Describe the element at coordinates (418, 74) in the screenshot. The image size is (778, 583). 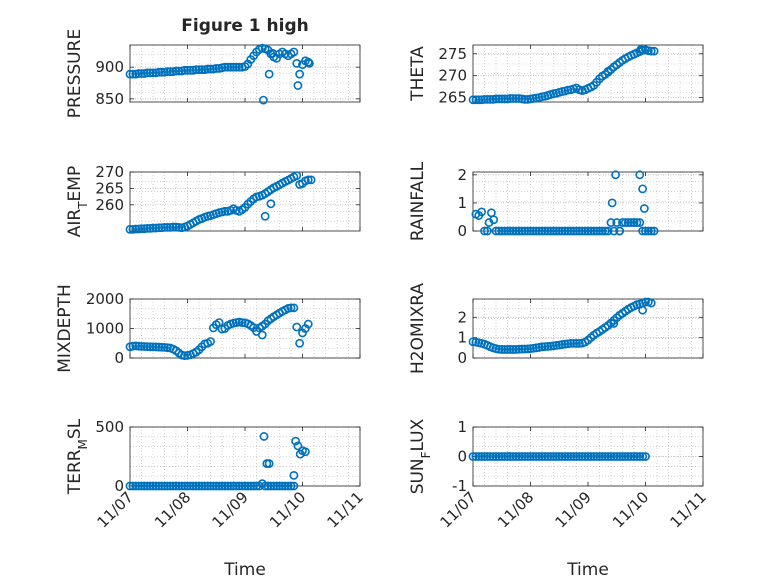
I see `y-label-part: THETA` at that location.